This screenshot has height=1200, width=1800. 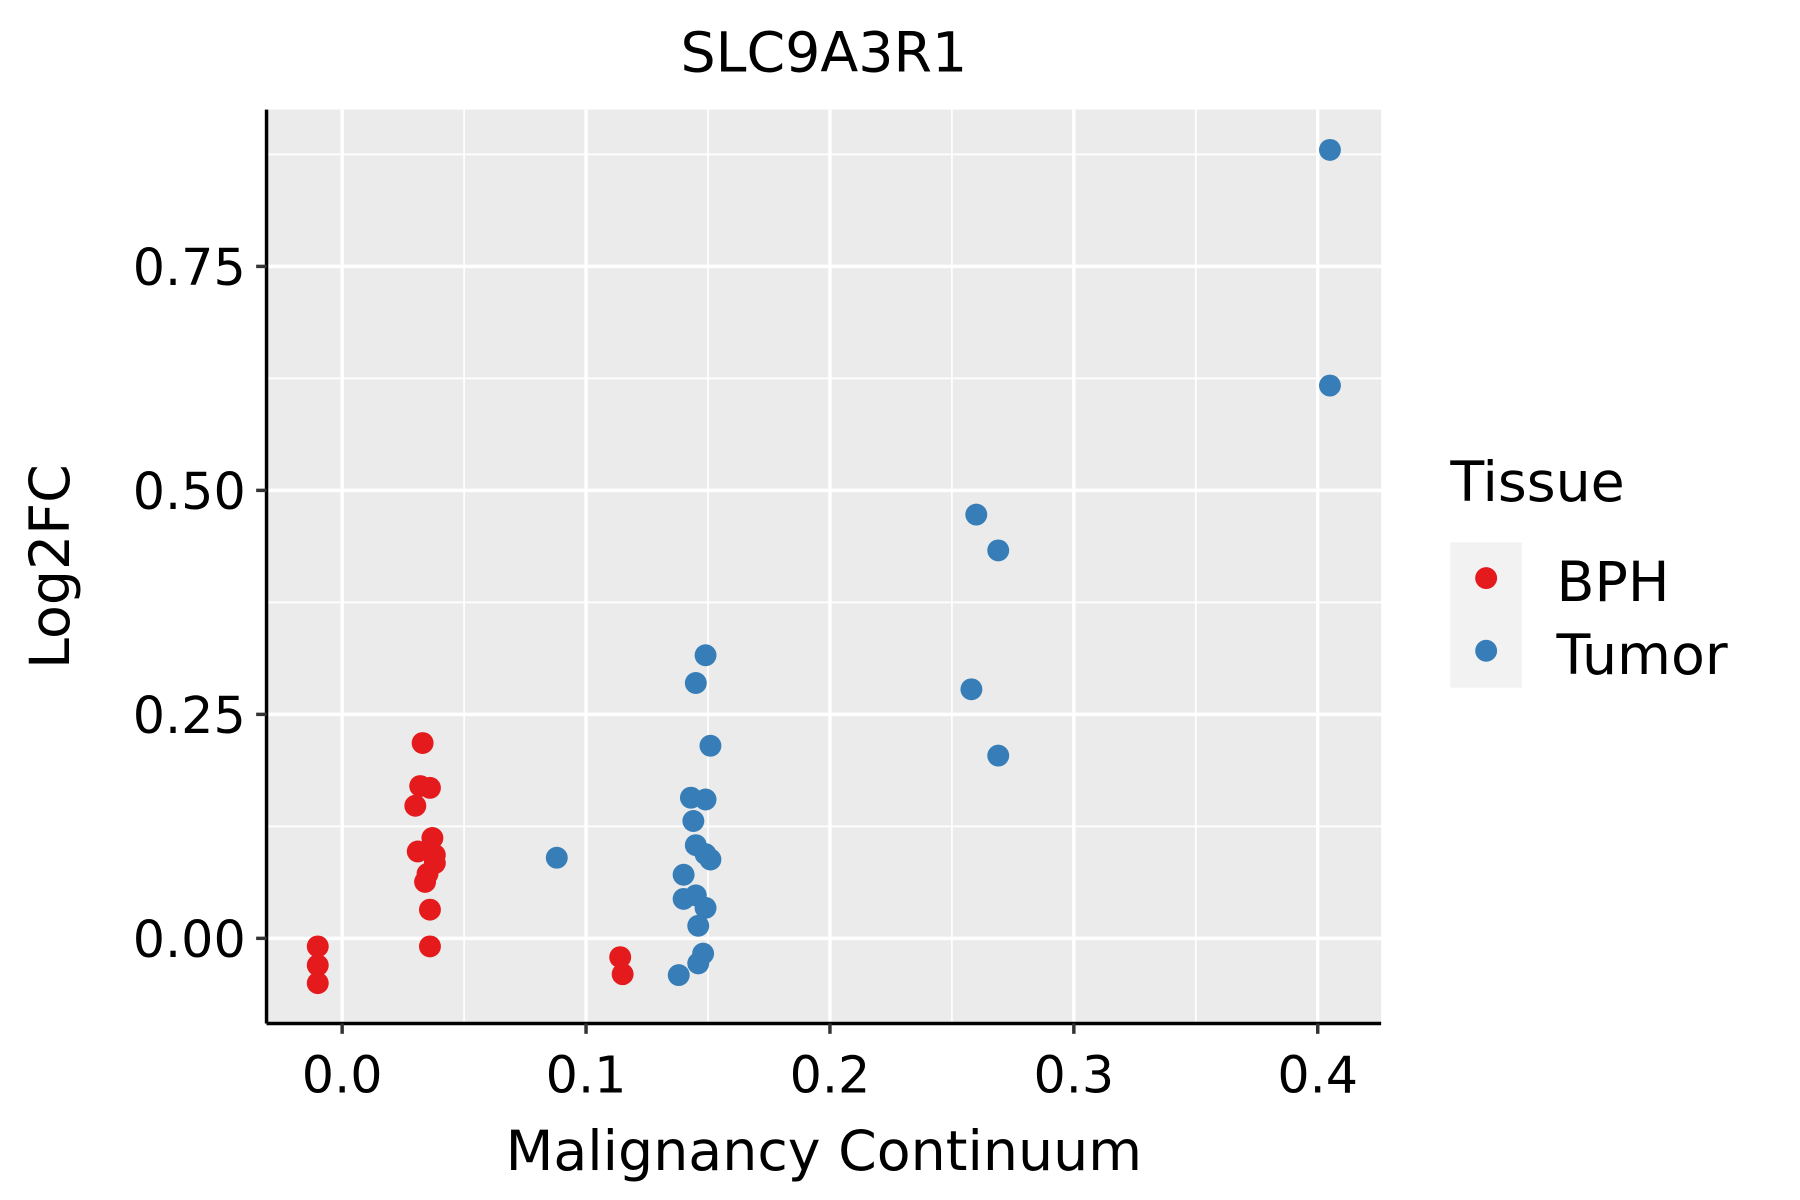 What do you see at coordinates (342, 1075) in the screenshot?
I see `x-tick-label: 0.0` at bounding box center [342, 1075].